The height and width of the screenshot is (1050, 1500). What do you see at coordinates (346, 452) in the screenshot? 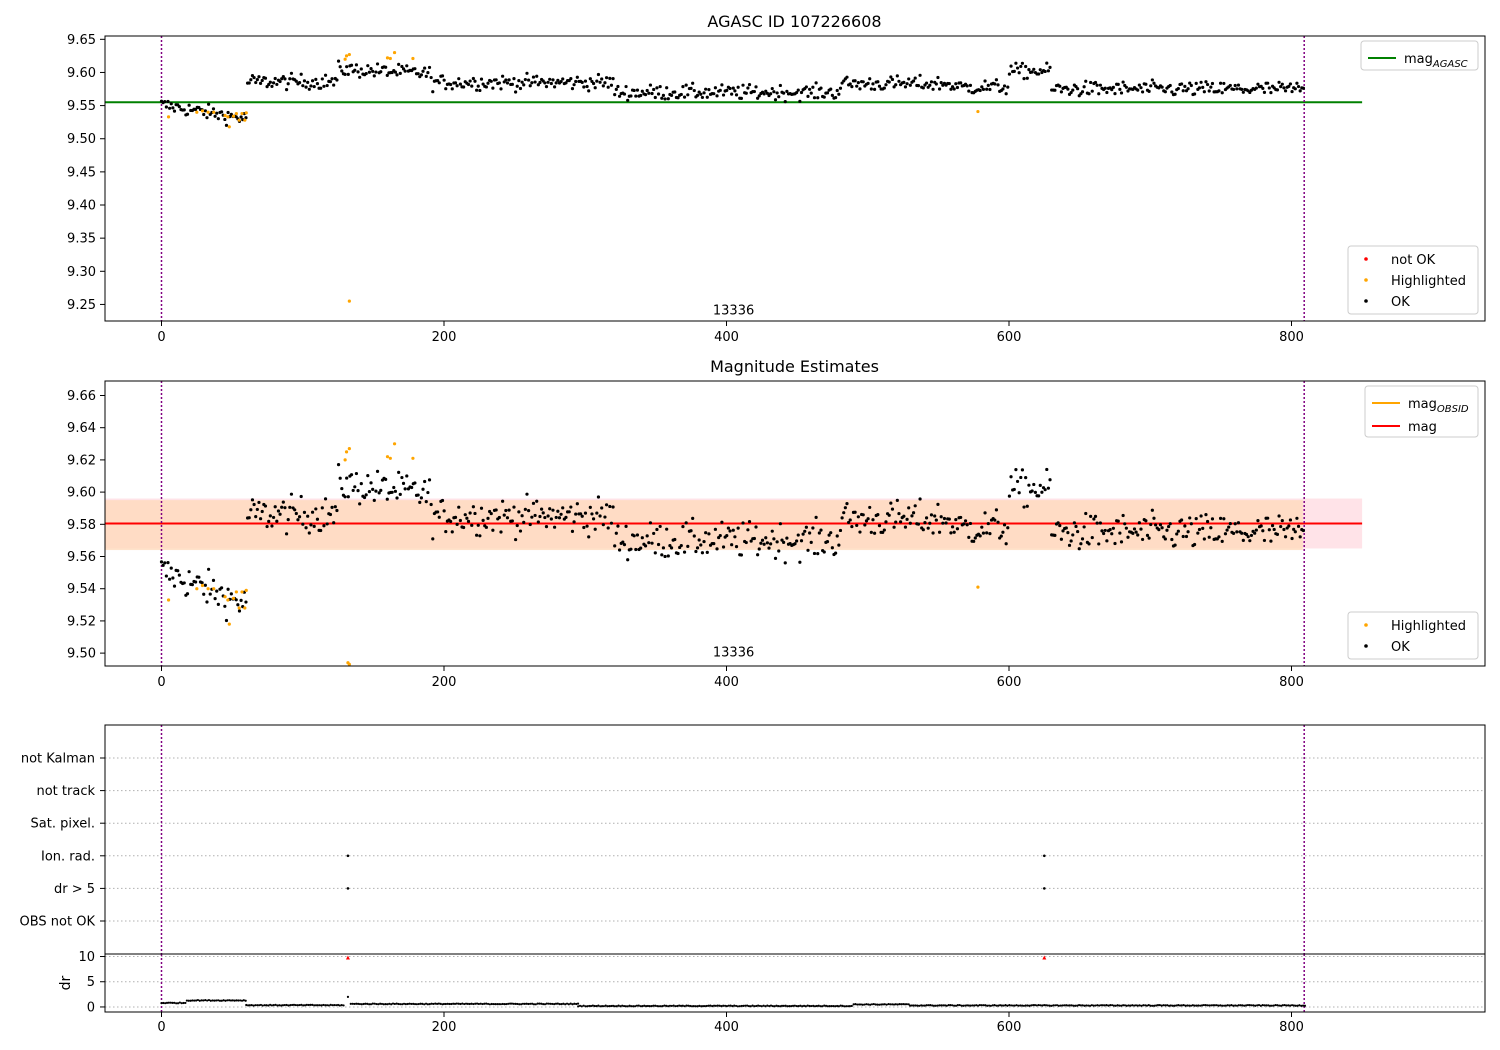
I see `middle-highlighted-point` at bounding box center [346, 452].